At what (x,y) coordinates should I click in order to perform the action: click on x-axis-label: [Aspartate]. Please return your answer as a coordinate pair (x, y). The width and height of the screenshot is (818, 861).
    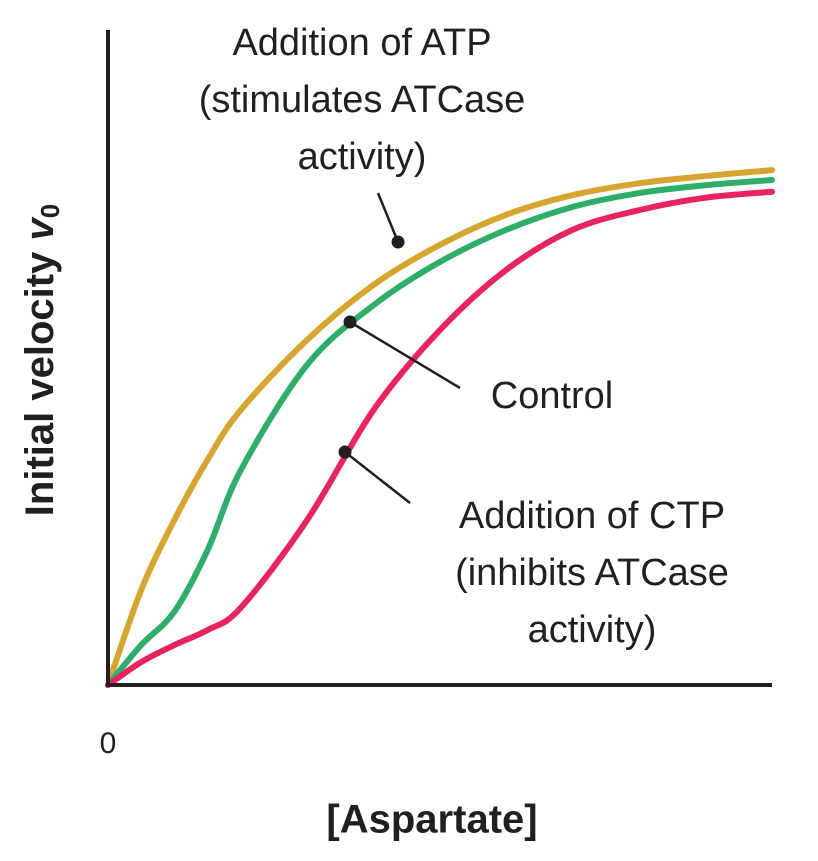
    Looking at the image, I should click on (431, 820).